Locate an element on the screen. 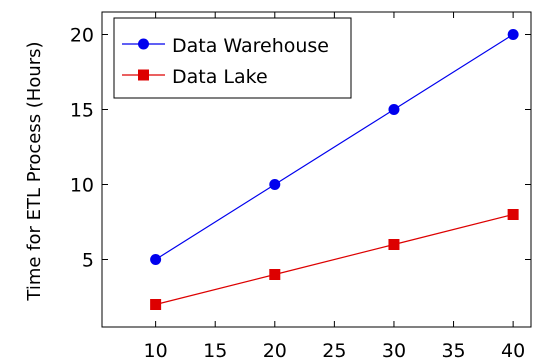 This screenshot has height=362, width=541. x-tick-label: 35 is located at coordinates (453, 351).